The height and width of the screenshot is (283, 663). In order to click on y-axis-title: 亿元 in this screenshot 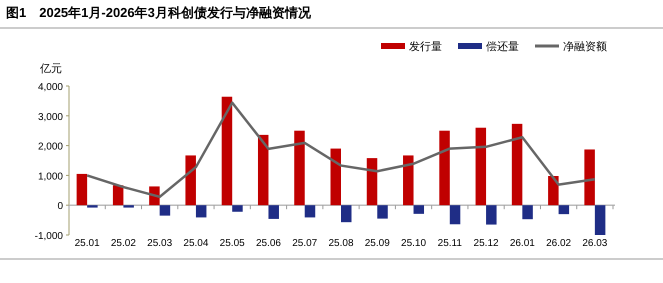, I will do `click(50, 69)`.